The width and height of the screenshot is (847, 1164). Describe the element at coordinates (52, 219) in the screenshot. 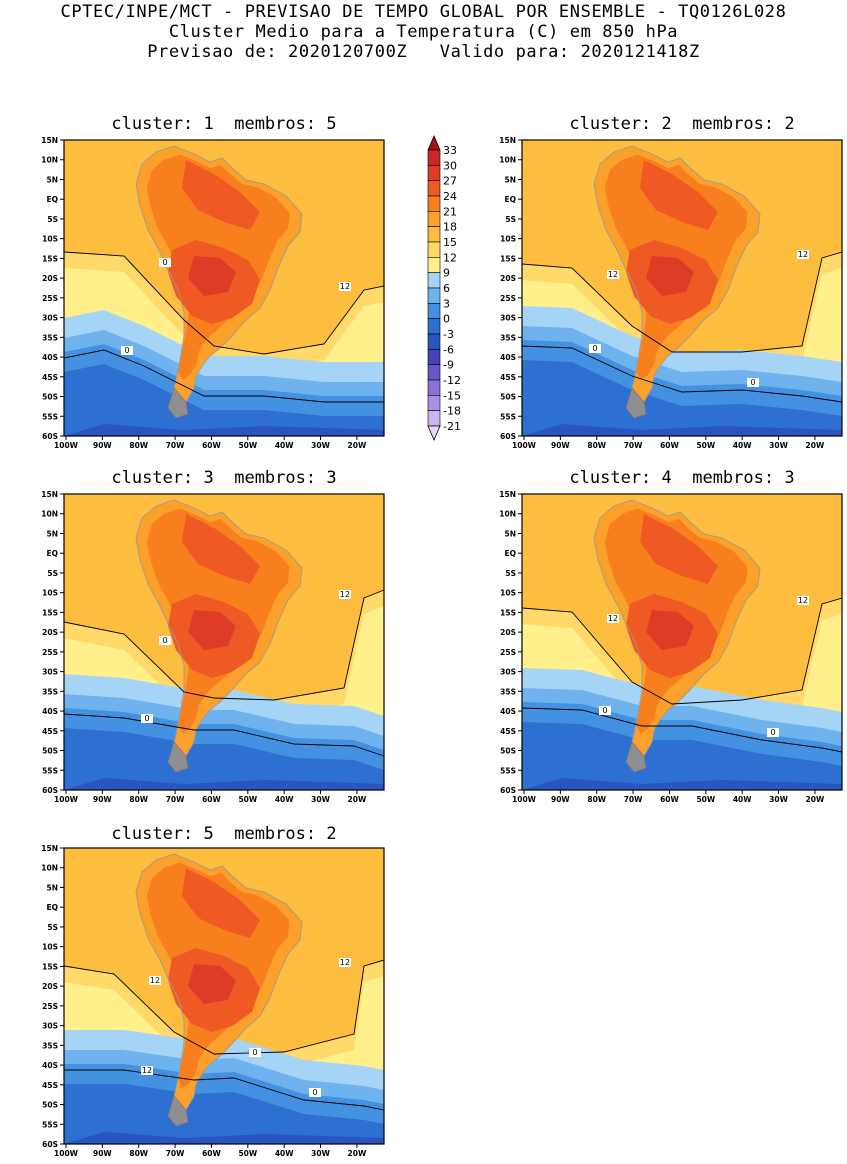

I see `lat-tick-label: 5S` at that location.